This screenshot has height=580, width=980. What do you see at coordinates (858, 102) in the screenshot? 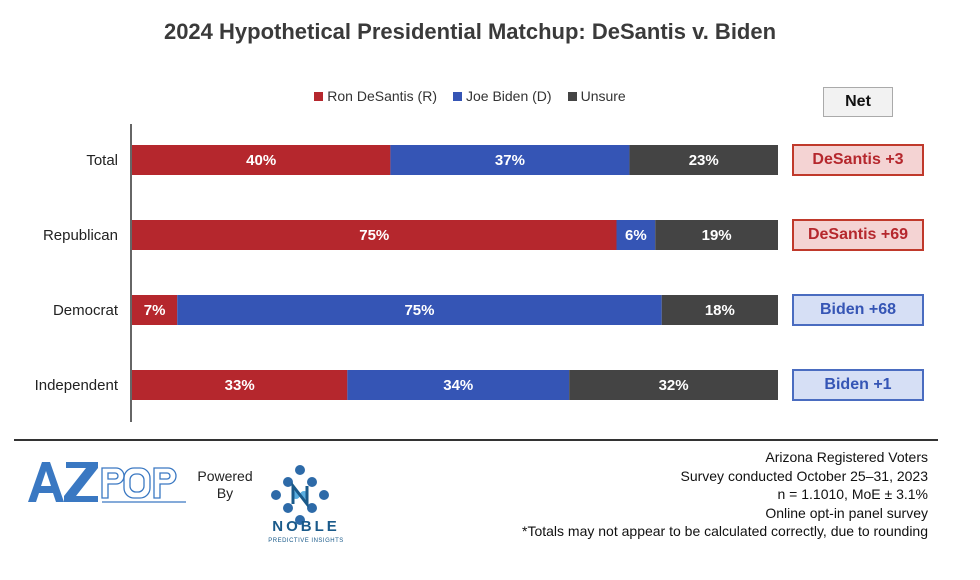
I see `net-header: Net` at bounding box center [858, 102].